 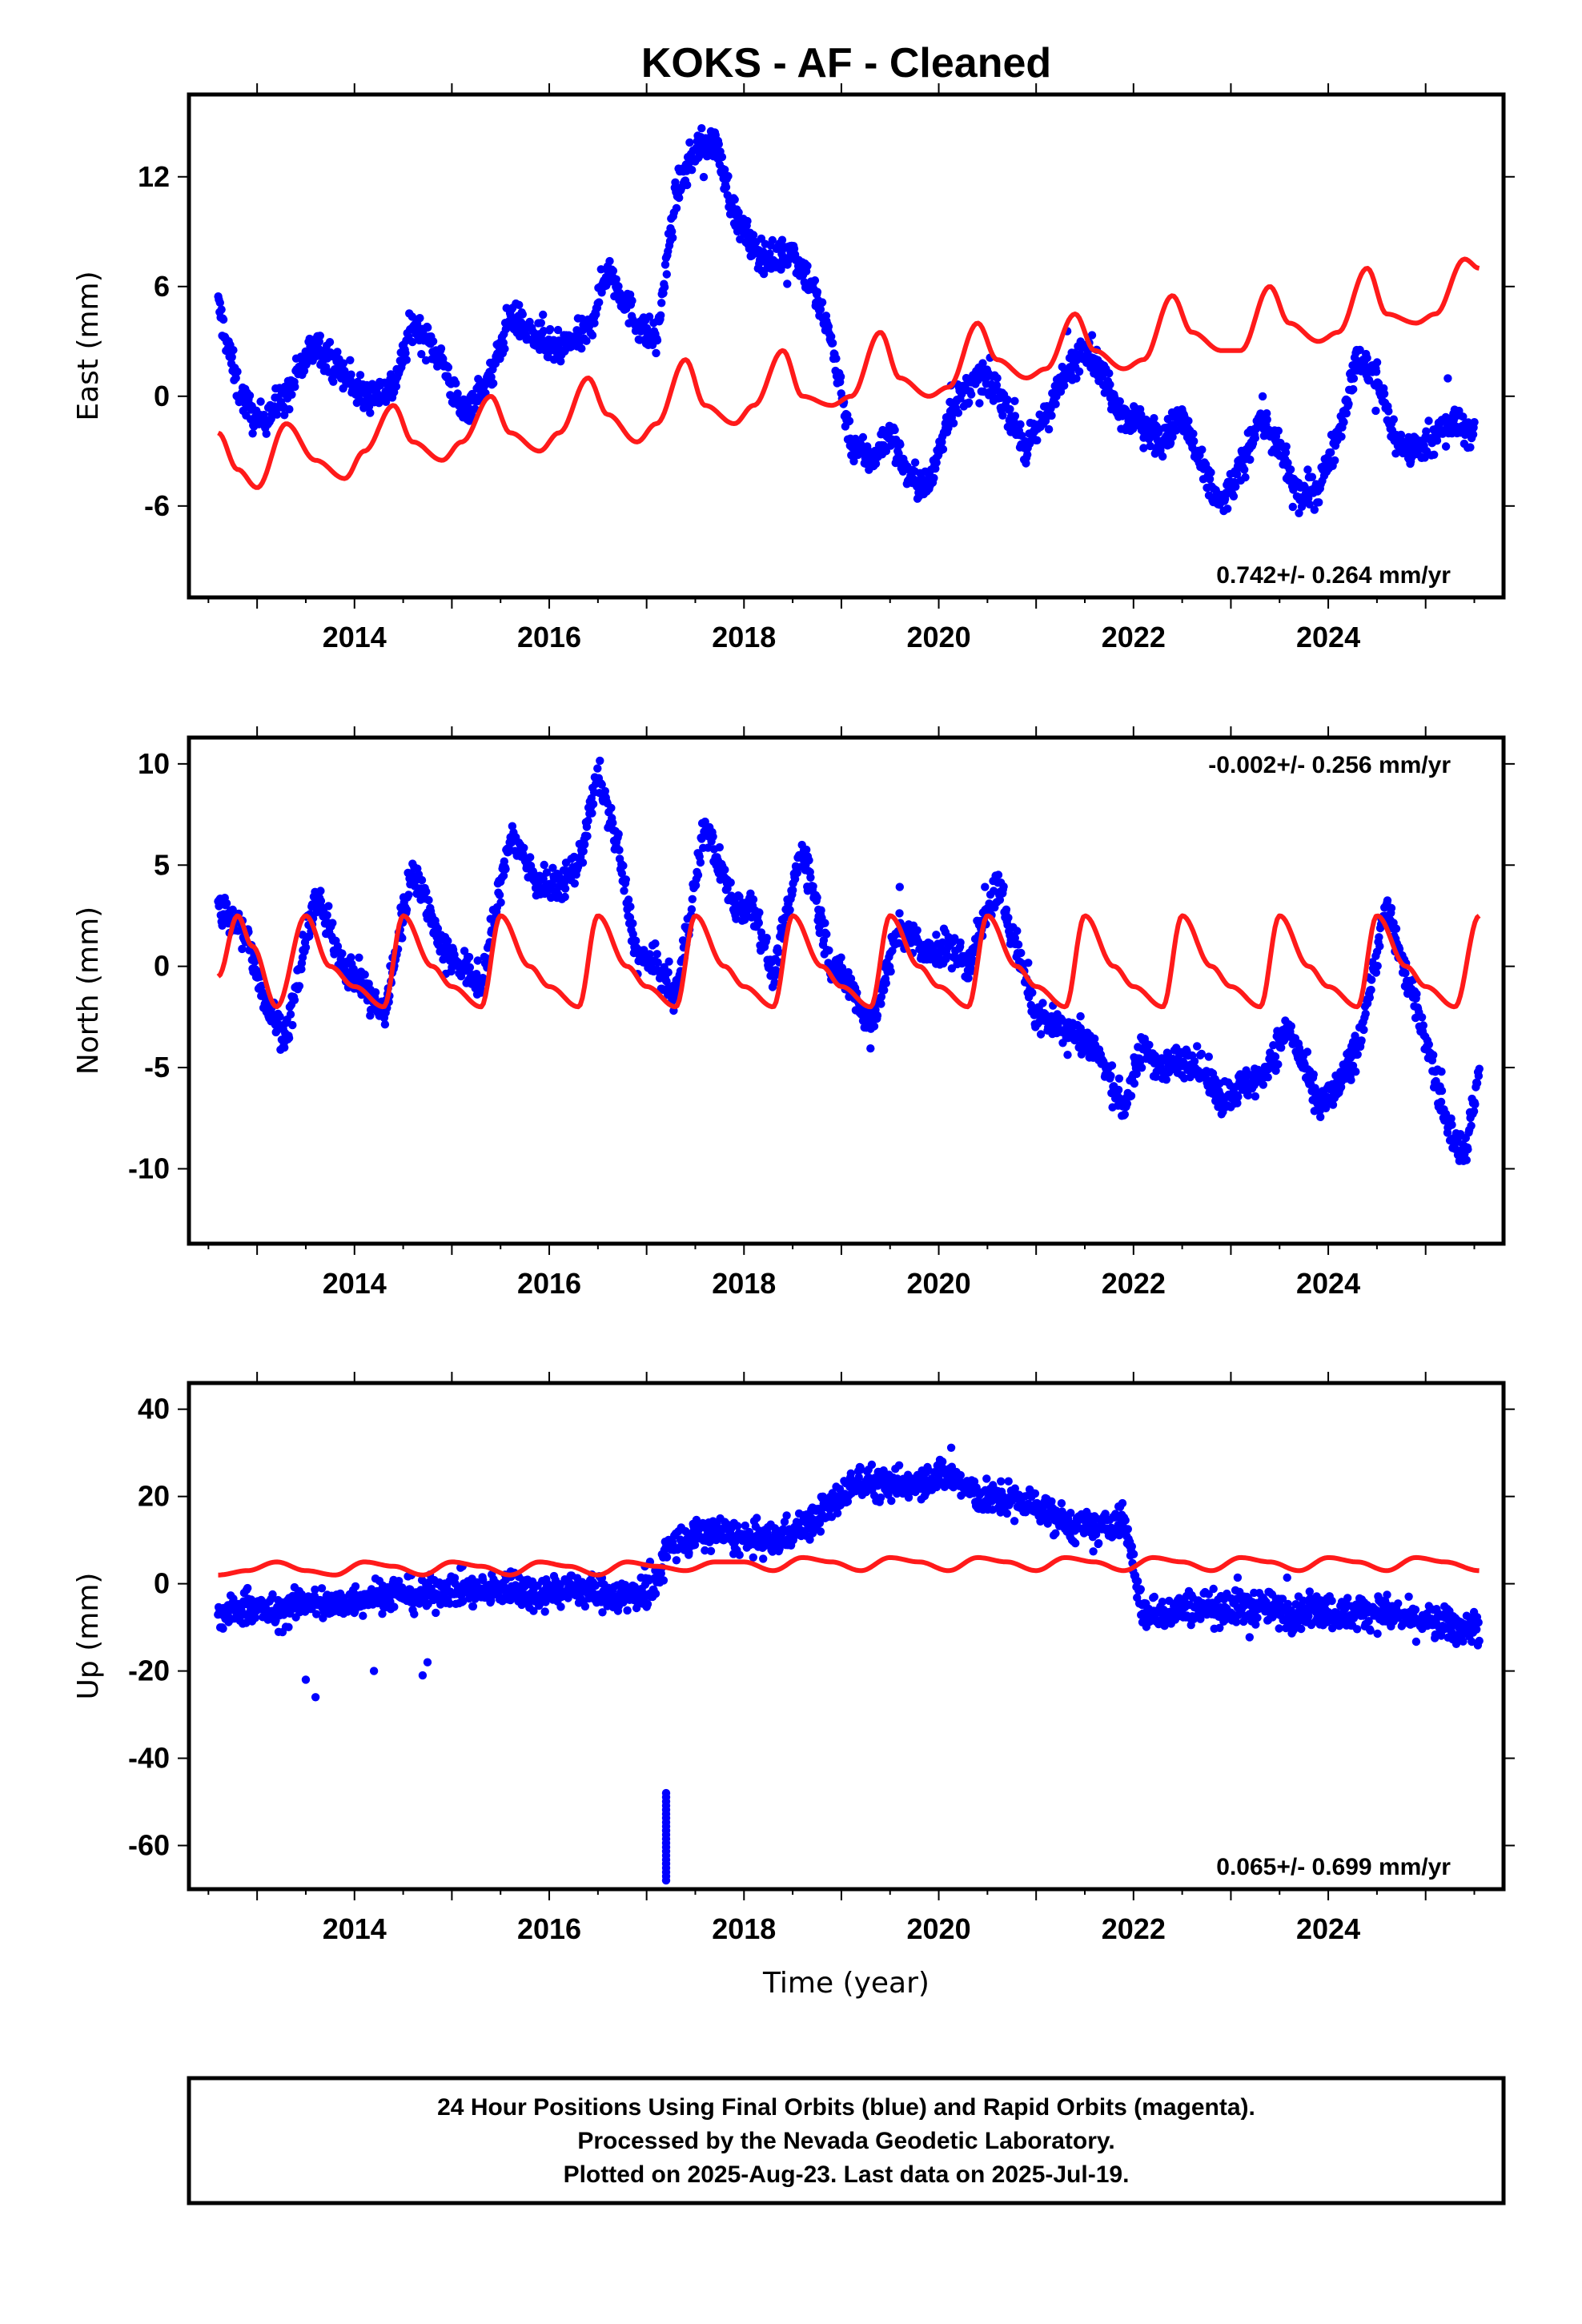 What do you see at coordinates (1329, 765) in the screenshot?
I see `rate-annotation: -0.002+/- 0.256 mm/yr` at bounding box center [1329, 765].